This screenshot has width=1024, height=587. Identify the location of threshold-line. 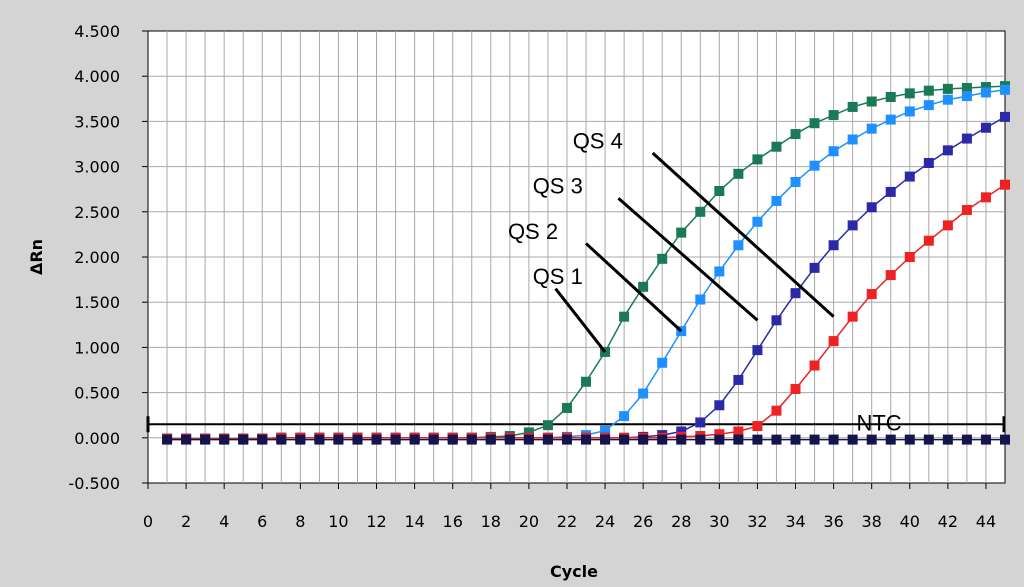
(576, 424).